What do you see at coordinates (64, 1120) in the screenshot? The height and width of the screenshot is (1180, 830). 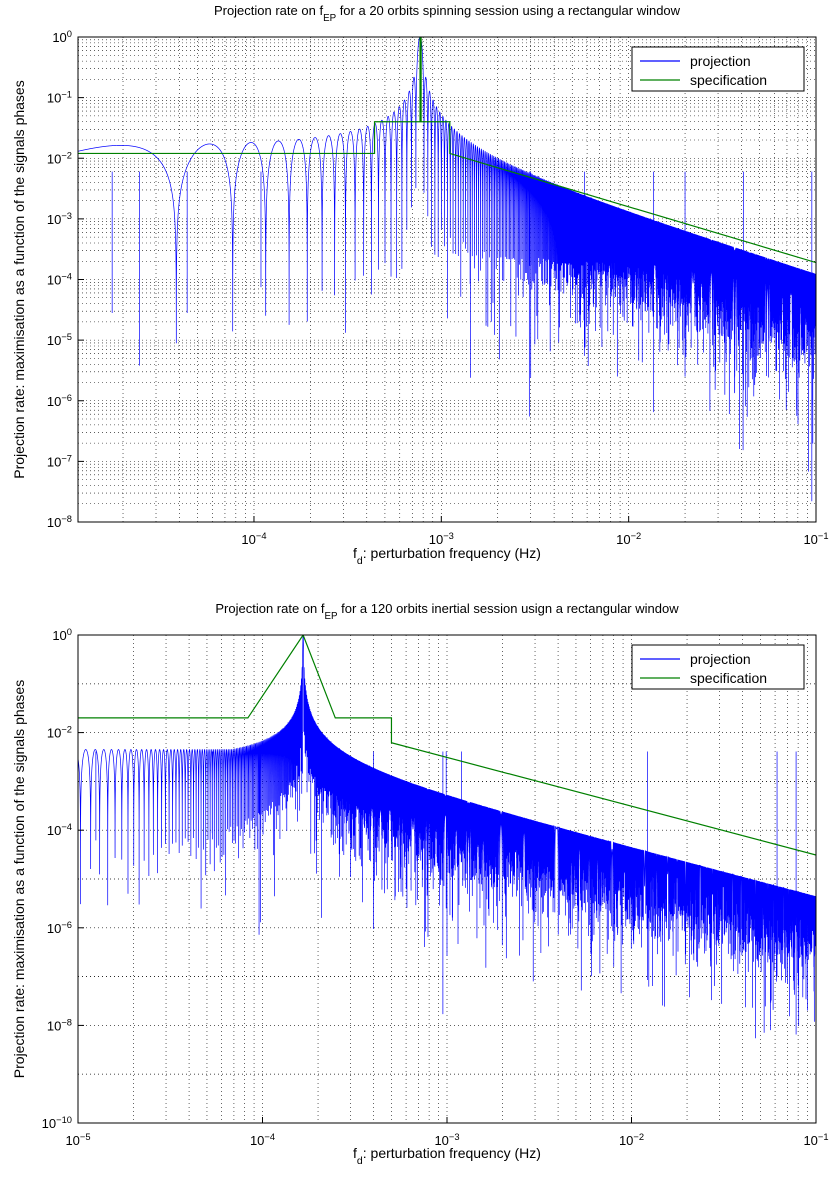 I see `y-tick-label-part: −10` at bounding box center [64, 1120].